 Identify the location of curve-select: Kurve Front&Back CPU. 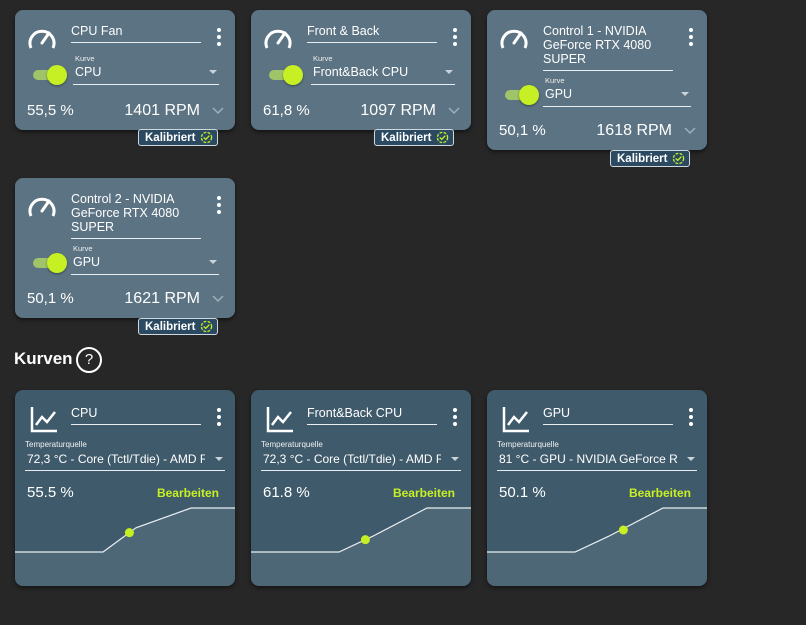
(383, 69).